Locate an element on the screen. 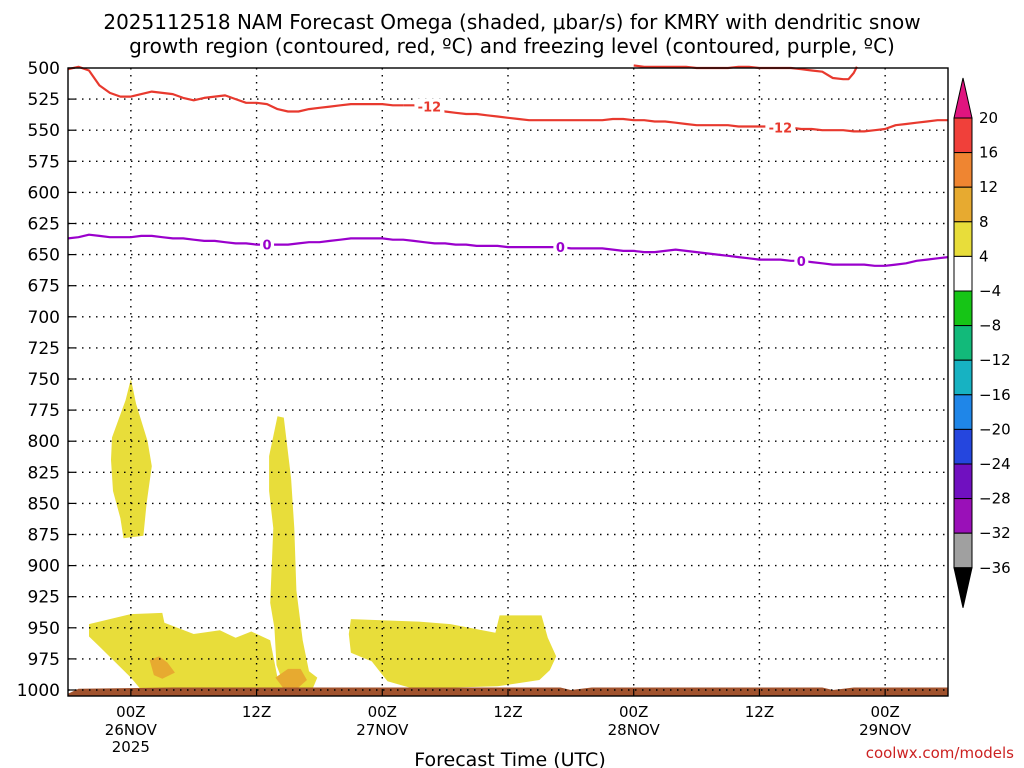 This screenshot has height=768, width=1024. ytick-label-825: 825 is located at coordinates (44, 473).